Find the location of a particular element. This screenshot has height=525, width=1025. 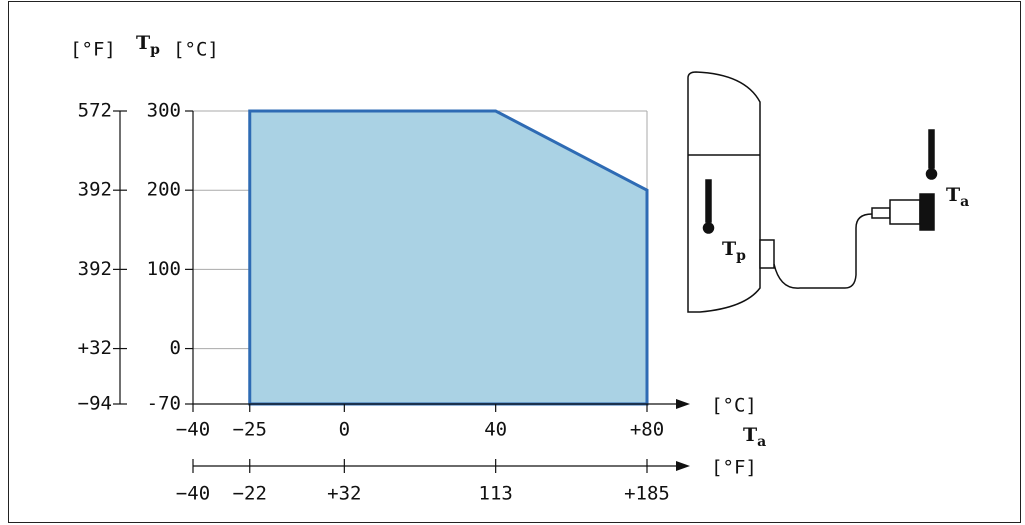

ambient-symbol: T is located at coordinates (953, 195).